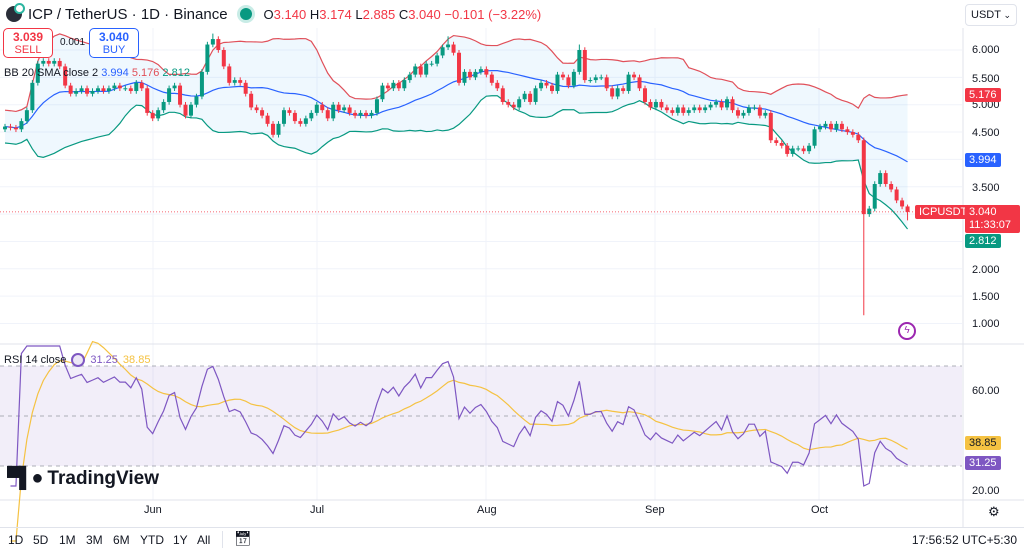 This screenshot has height=551, width=1024. I want to click on tradingview-logo: ▀▌● TradingView, so click(83, 478).